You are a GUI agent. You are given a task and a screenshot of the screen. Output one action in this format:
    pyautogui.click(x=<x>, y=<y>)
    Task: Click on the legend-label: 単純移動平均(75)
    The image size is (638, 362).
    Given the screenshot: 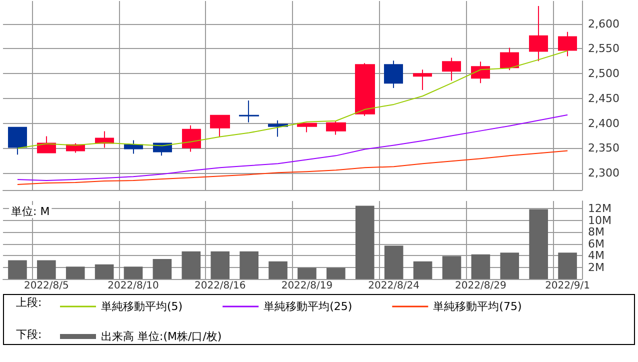 What is the action you would take?
    pyautogui.click(x=477, y=306)
    